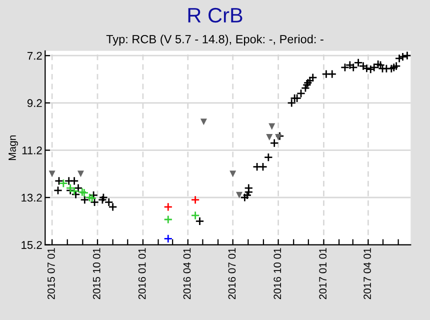  I want to click on x-tick-label: 2016 07 01, so click(232, 274).